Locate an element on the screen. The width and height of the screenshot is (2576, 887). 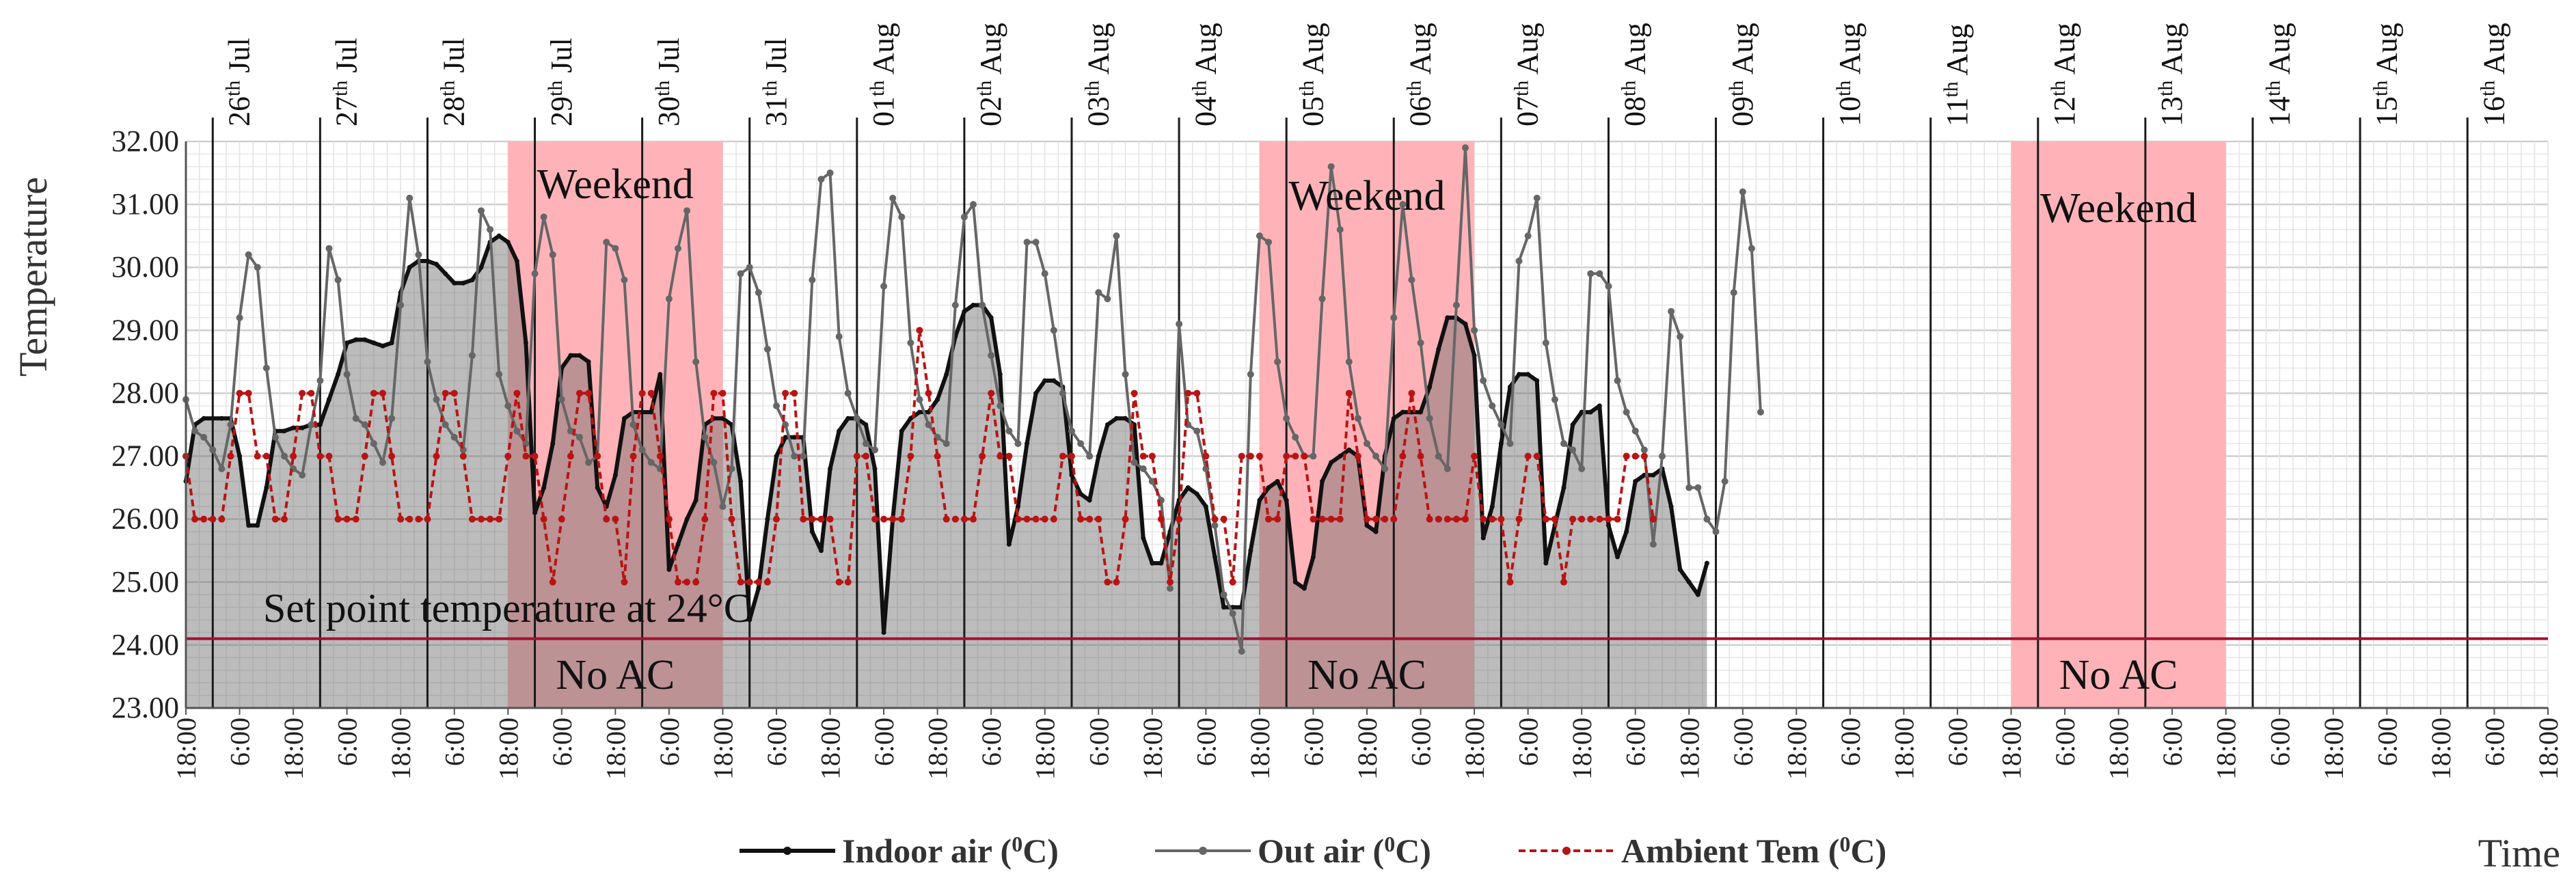
day-label: 06th Aug is located at coordinates (1420, 74).